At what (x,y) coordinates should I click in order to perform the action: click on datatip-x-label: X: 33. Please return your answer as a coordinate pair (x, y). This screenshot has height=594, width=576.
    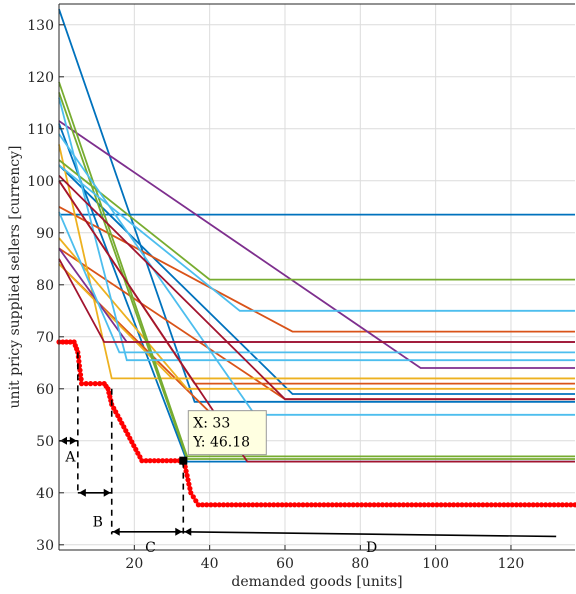
    Looking at the image, I should click on (211, 424).